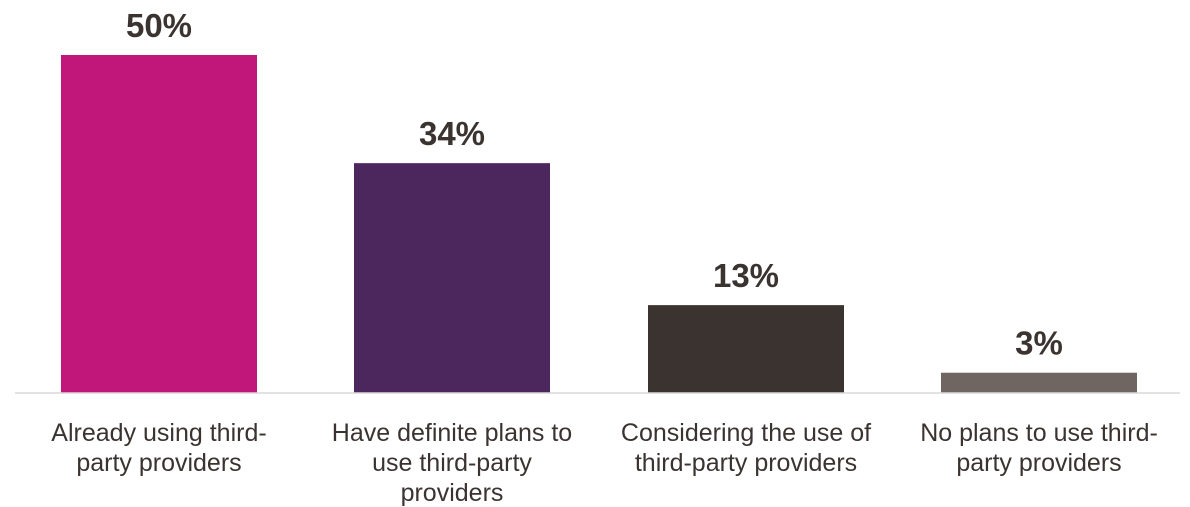  I want to click on category-label-line: Have definite plans to, so click(452, 433).